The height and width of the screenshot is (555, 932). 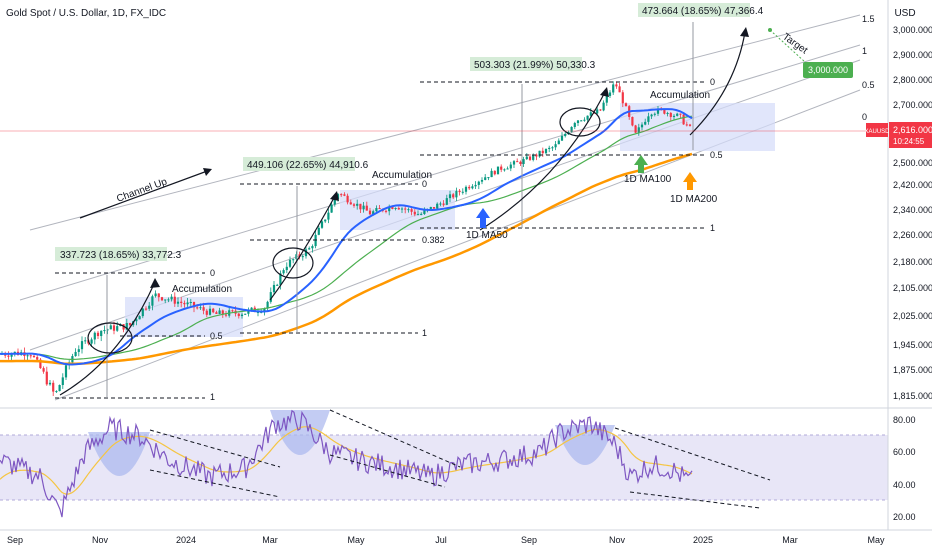 I want to click on fib-label-1-b: 1, so click(x=424, y=333).